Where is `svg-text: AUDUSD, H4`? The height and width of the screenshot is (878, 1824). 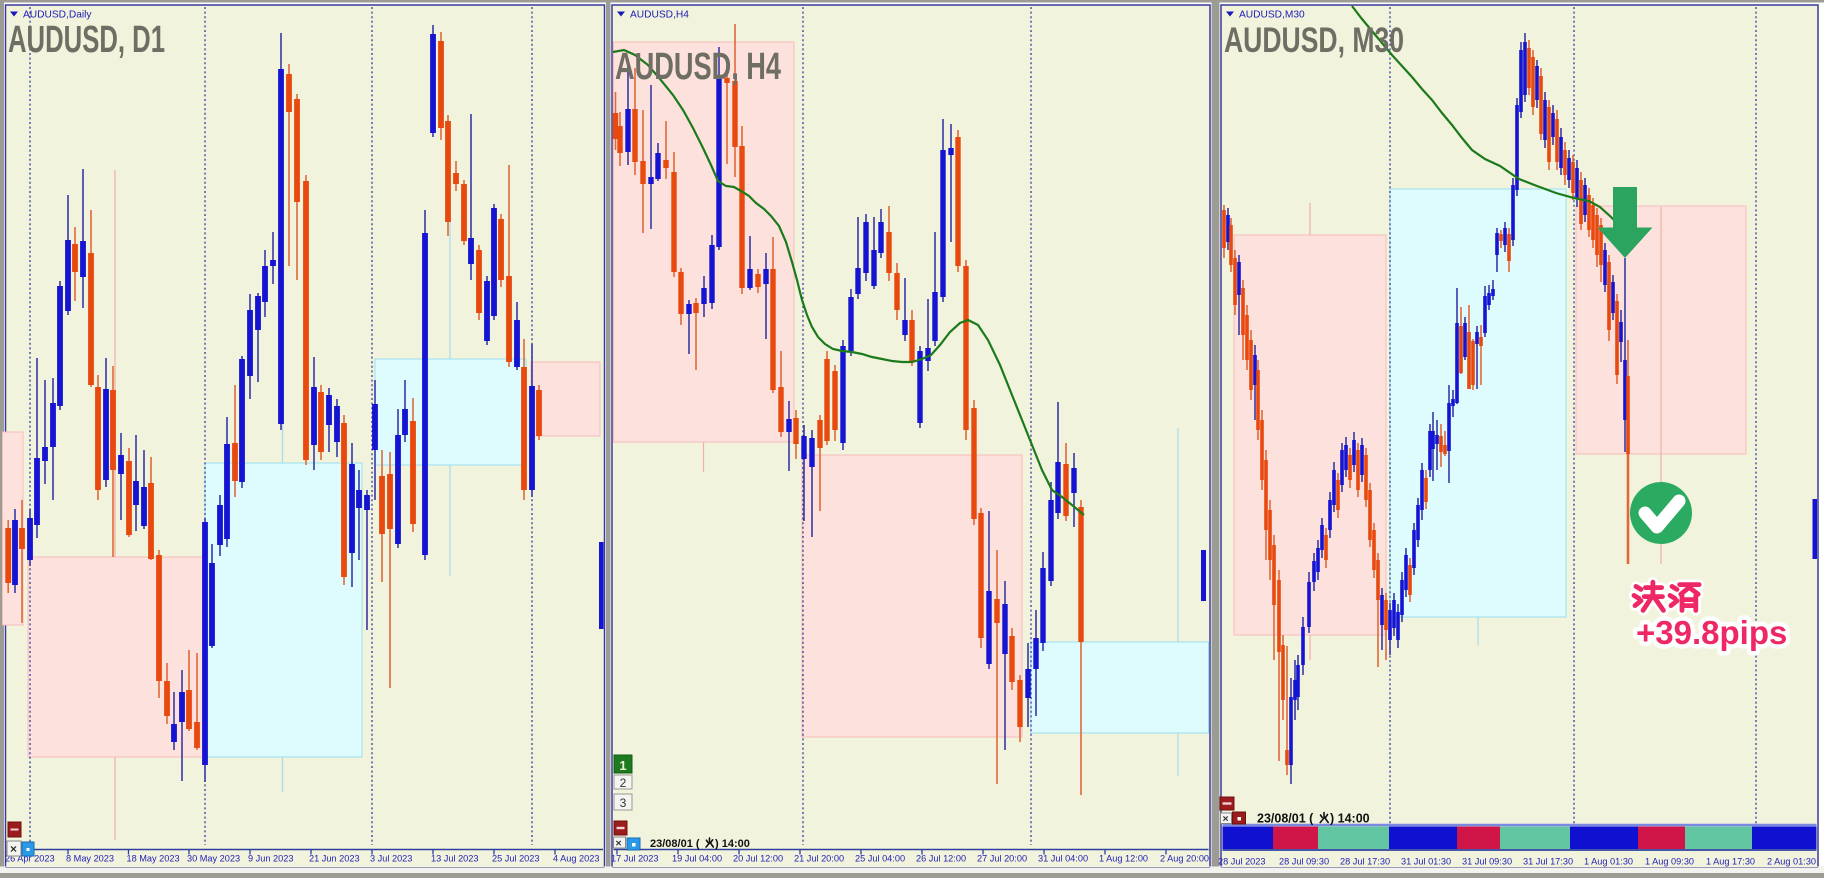
svg-text: AUDUSD, H4 is located at coordinates (698, 67).